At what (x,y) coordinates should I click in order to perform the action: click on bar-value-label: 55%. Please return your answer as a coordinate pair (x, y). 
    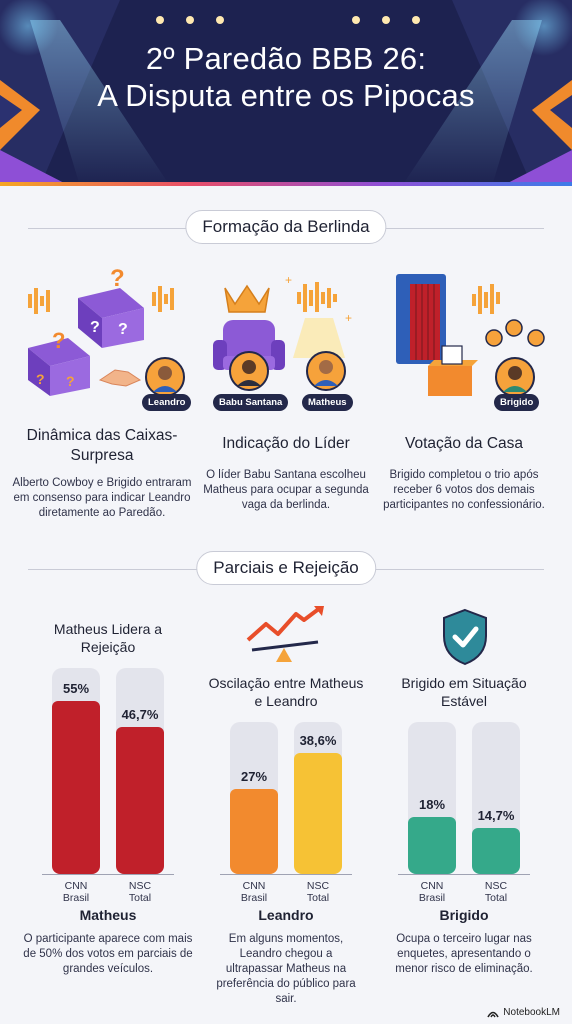
    Looking at the image, I should click on (76, 688).